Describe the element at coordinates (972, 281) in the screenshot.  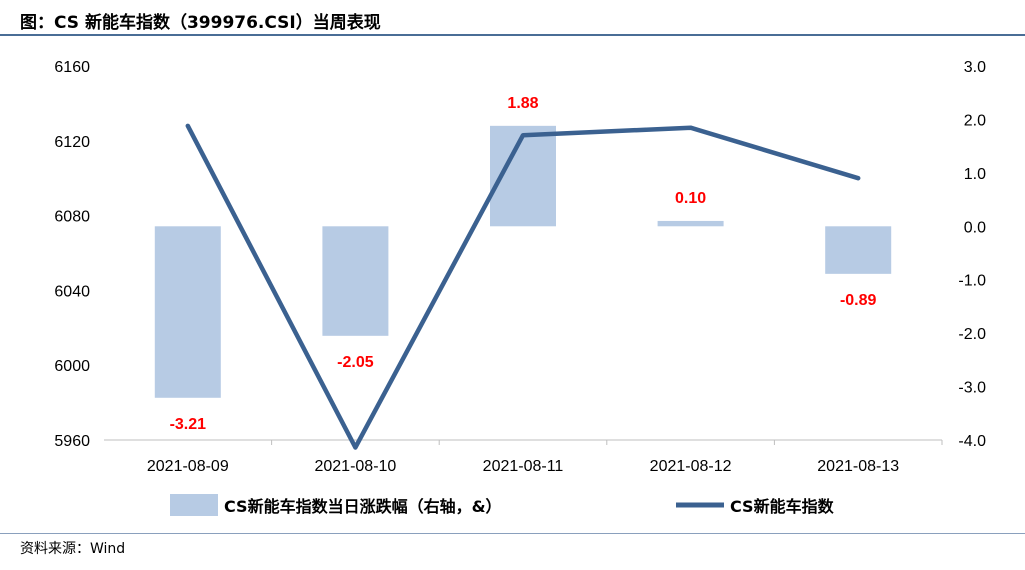
I see `y-right-tick-label: -1.0` at that location.